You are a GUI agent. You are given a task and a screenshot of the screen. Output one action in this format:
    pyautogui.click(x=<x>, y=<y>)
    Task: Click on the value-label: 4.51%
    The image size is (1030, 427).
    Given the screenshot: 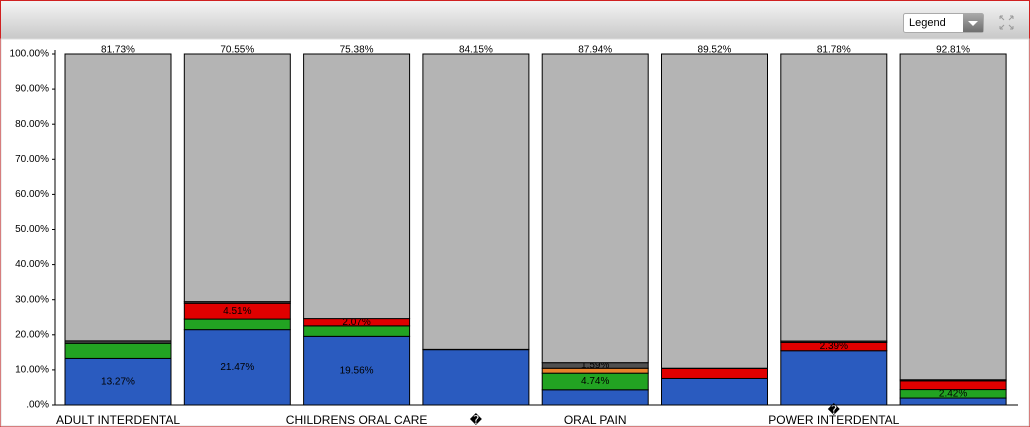 What is the action you would take?
    pyautogui.click(x=237, y=311)
    